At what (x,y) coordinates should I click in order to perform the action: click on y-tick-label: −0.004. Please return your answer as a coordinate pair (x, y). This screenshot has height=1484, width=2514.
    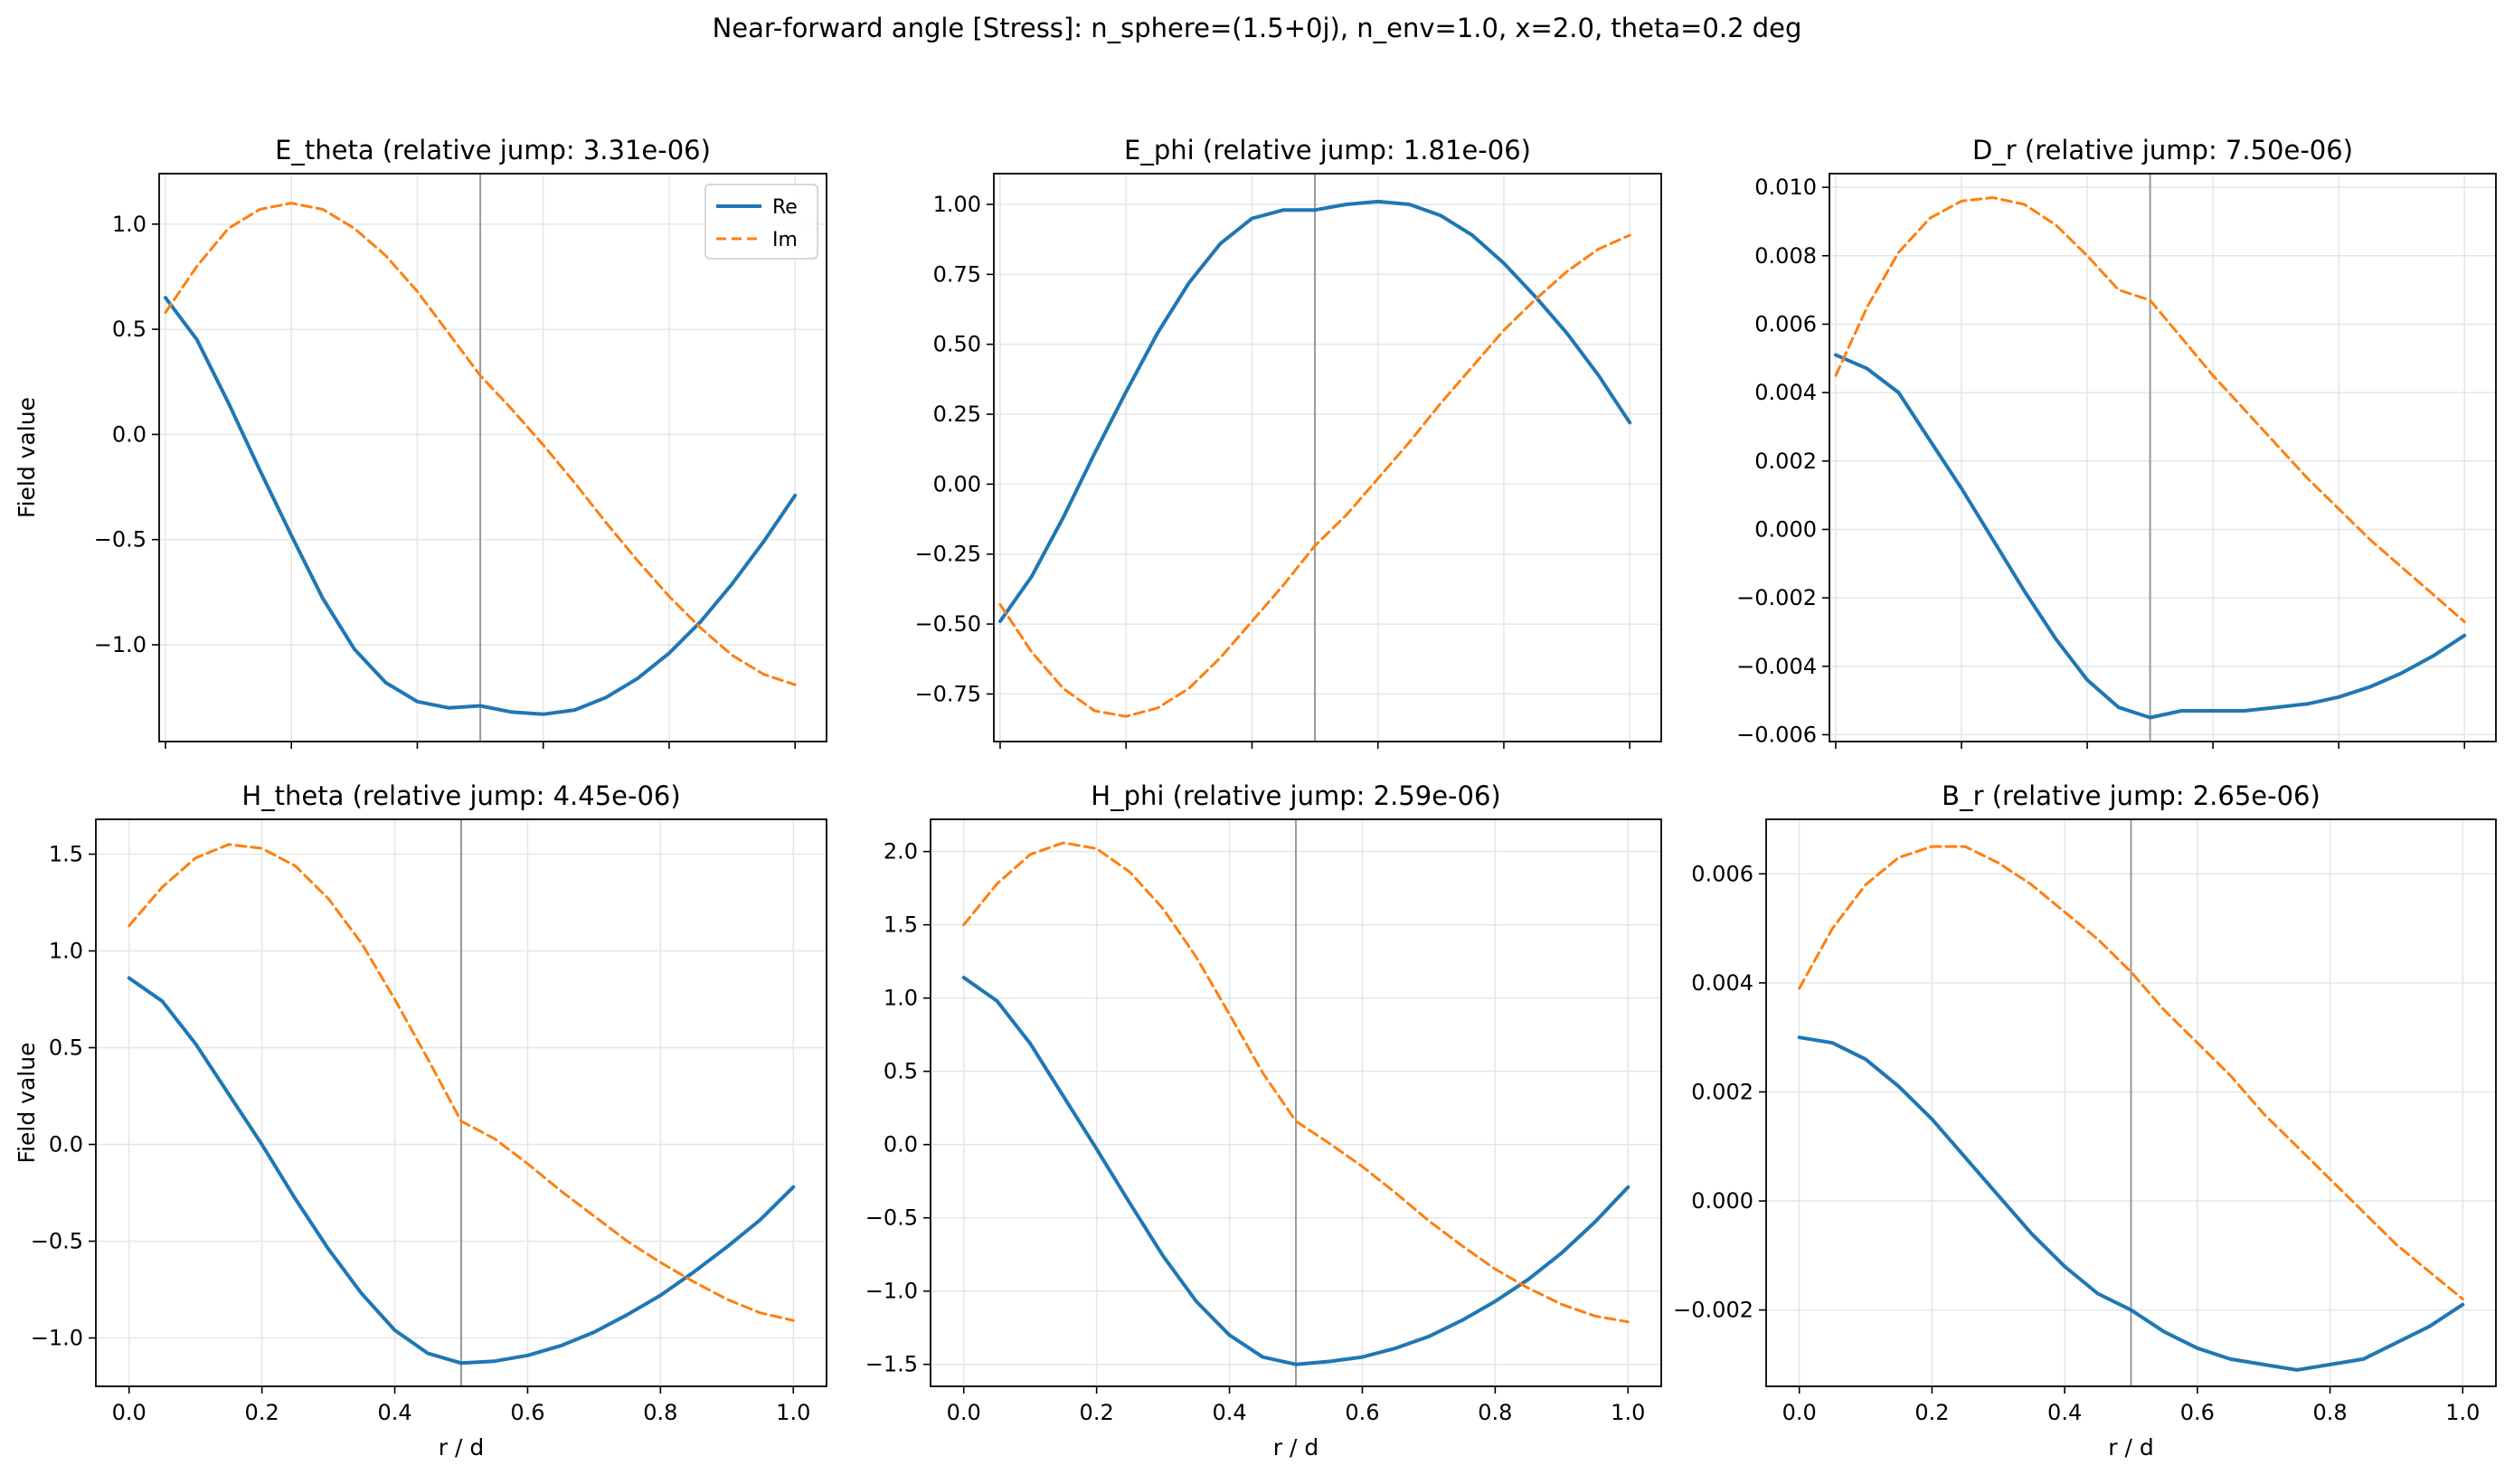
    Looking at the image, I should click on (1776, 666).